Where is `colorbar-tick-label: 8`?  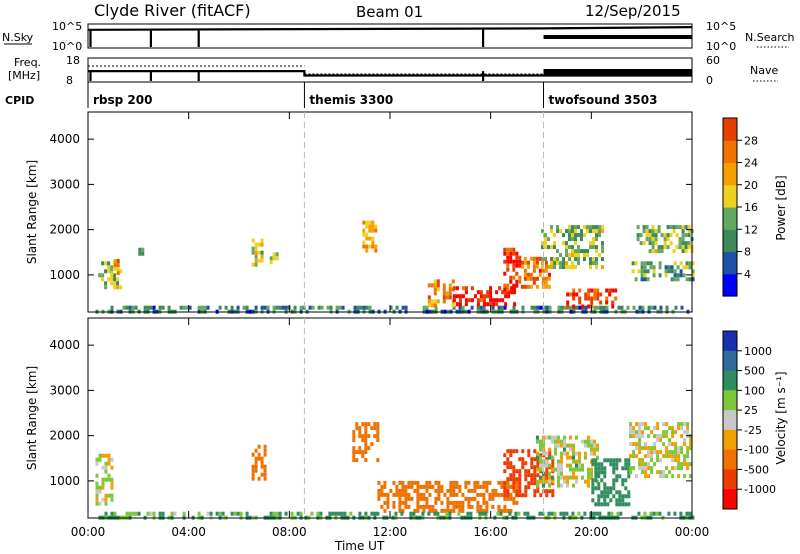 colorbar-tick-label: 8 is located at coordinates (747, 252).